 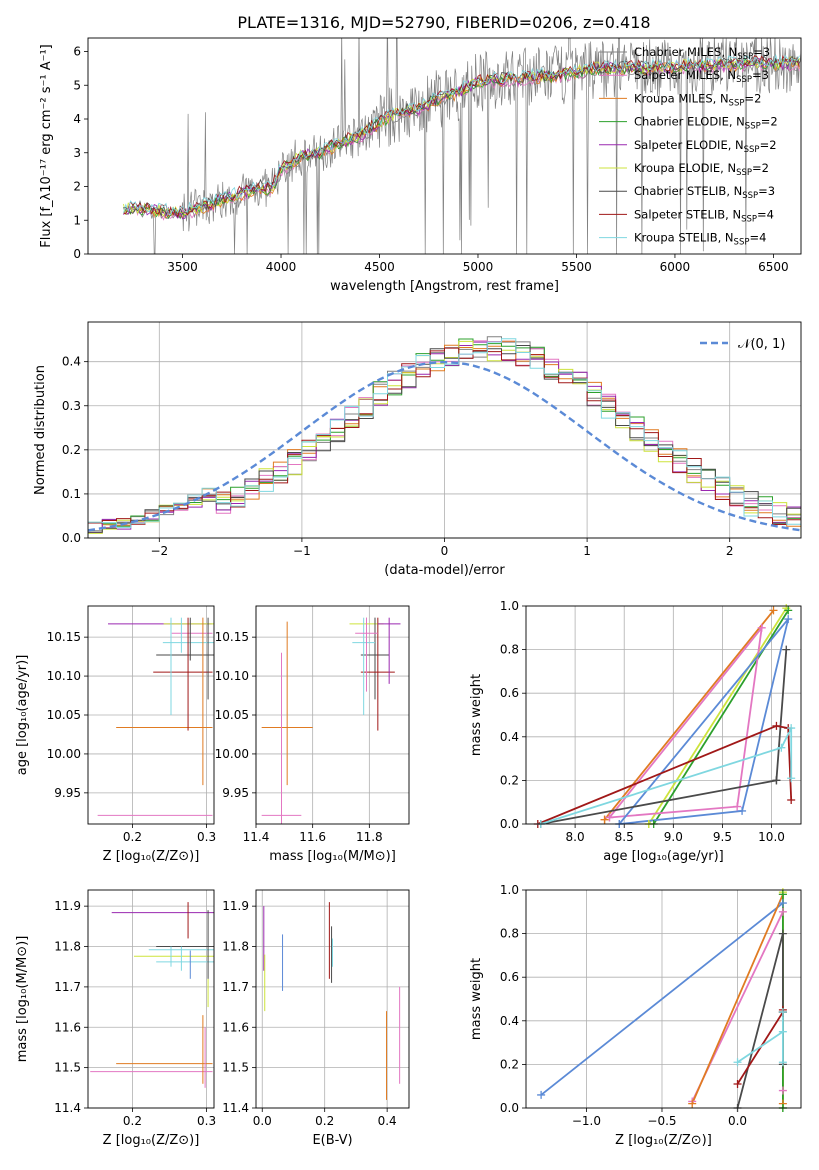 I want to click on gaussian-curve, so click(x=444, y=446).